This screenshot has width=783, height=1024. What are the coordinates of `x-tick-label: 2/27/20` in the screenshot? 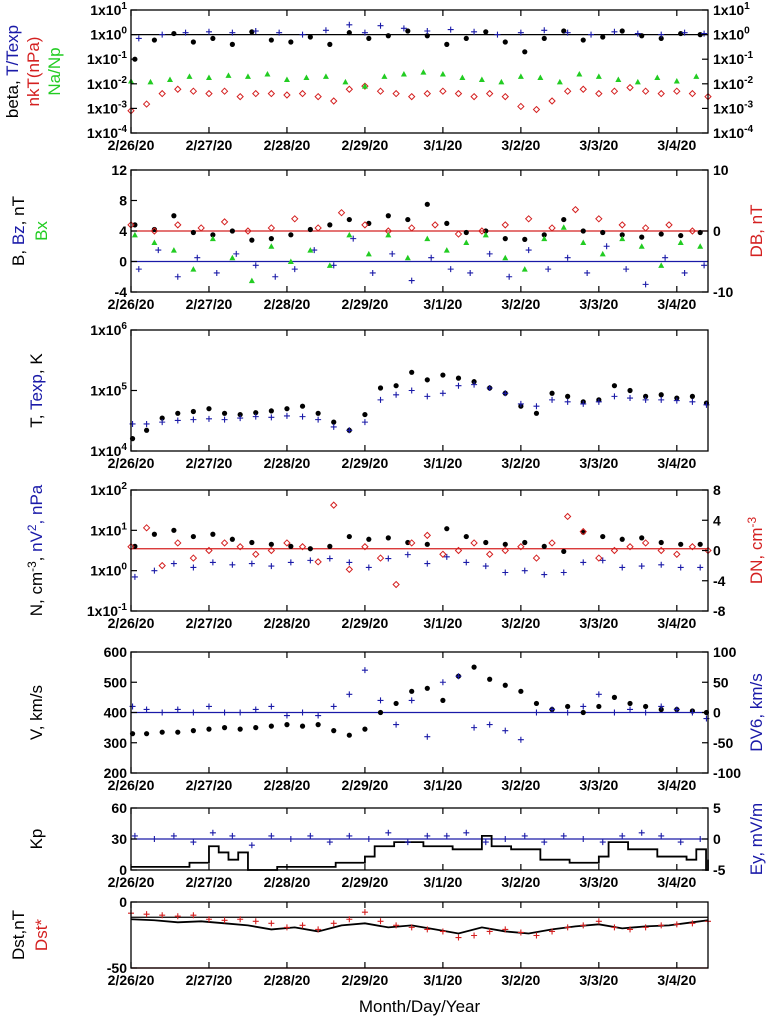 It's located at (209, 623).